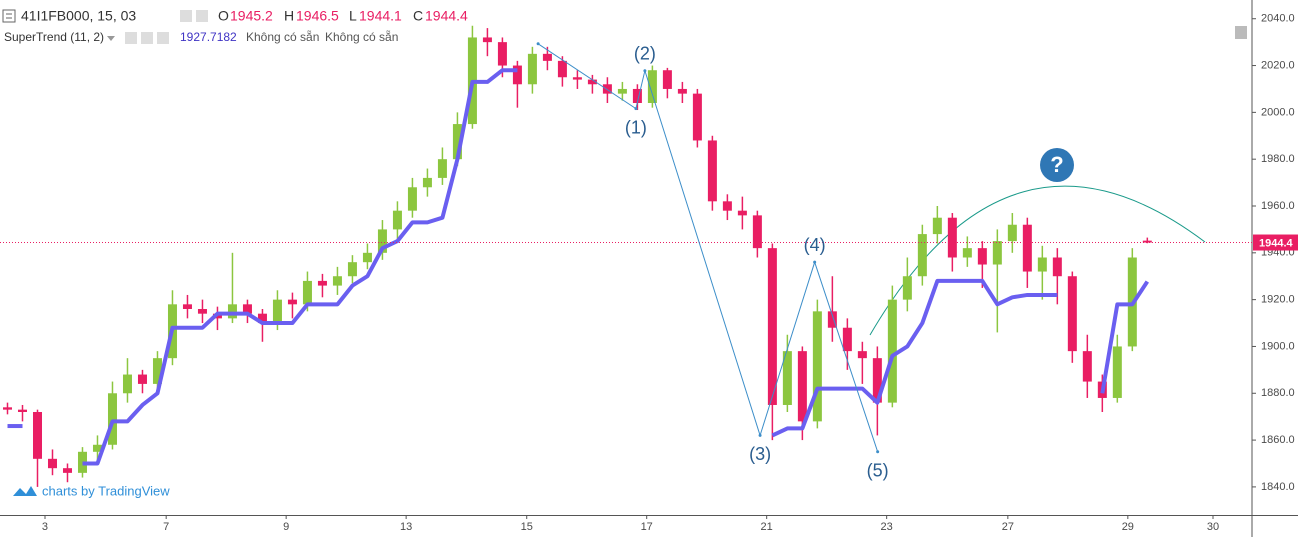 The height and width of the screenshot is (537, 1298). Describe the element at coordinates (1278, 300) in the screenshot. I see `y-tick-label: 1920.0` at that location.